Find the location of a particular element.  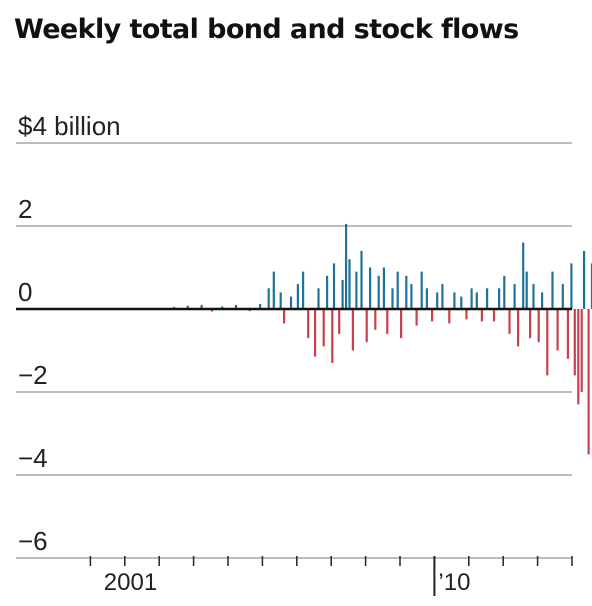

y-axis-labels: $4 billion 2 0 −2 −4 −6 is located at coordinates (69, 333).